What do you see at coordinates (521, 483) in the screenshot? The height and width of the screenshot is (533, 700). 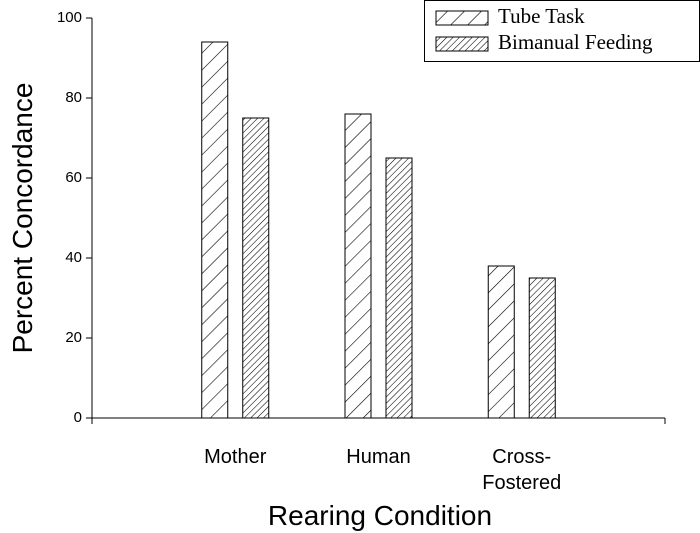 I see `x-tick-label-line: Fostered` at bounding box center [521, 483].